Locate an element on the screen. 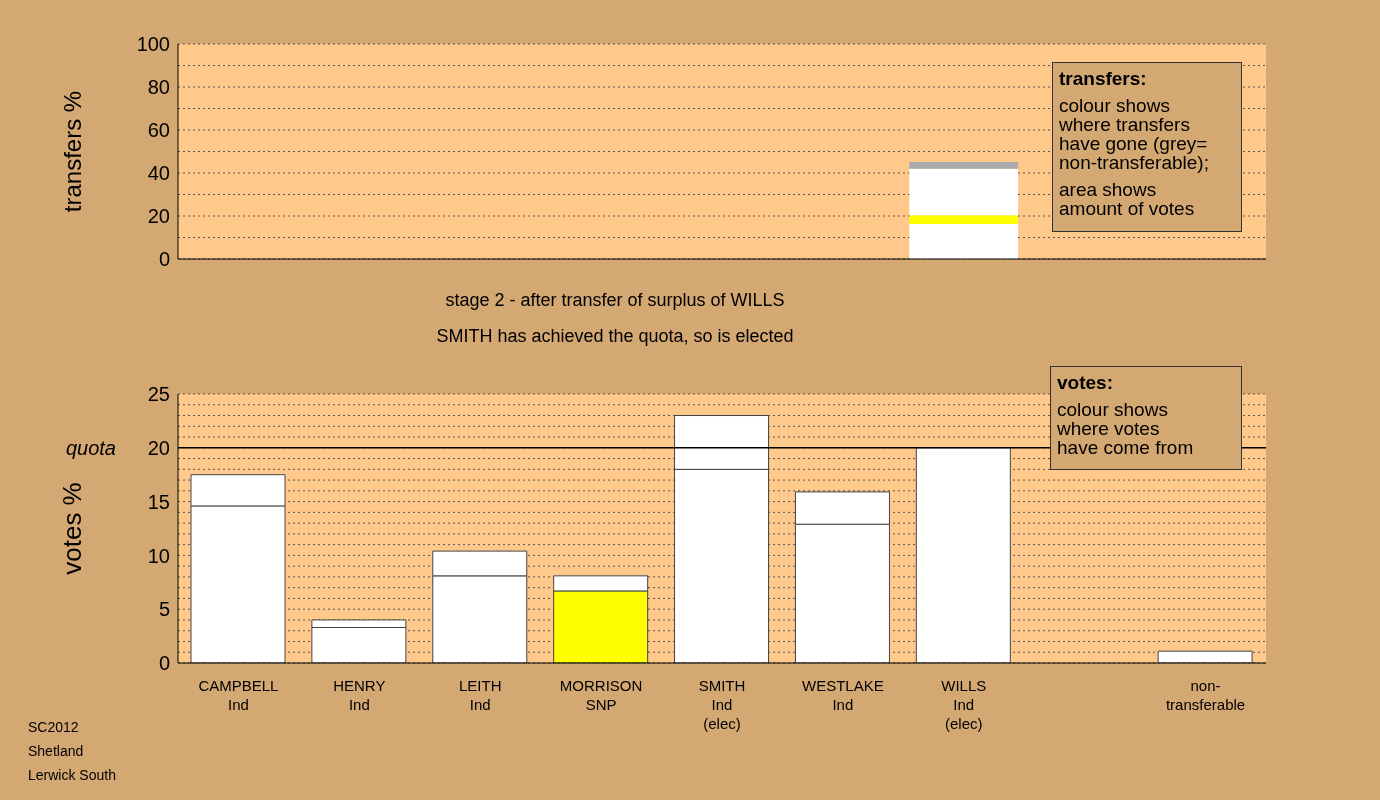  y-tick-label: 40 is located at coordinates (158, 173).